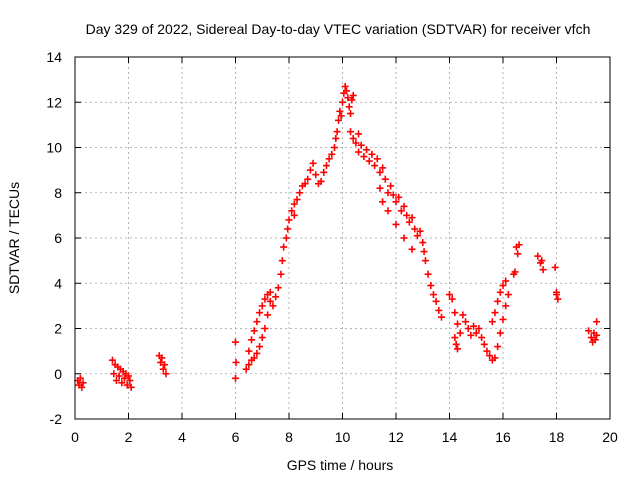  What do you see at coordinates (340, 465) in the screenshot?
I see `x-axis-label: GPS time / hours` at bounding box center [340, 465].